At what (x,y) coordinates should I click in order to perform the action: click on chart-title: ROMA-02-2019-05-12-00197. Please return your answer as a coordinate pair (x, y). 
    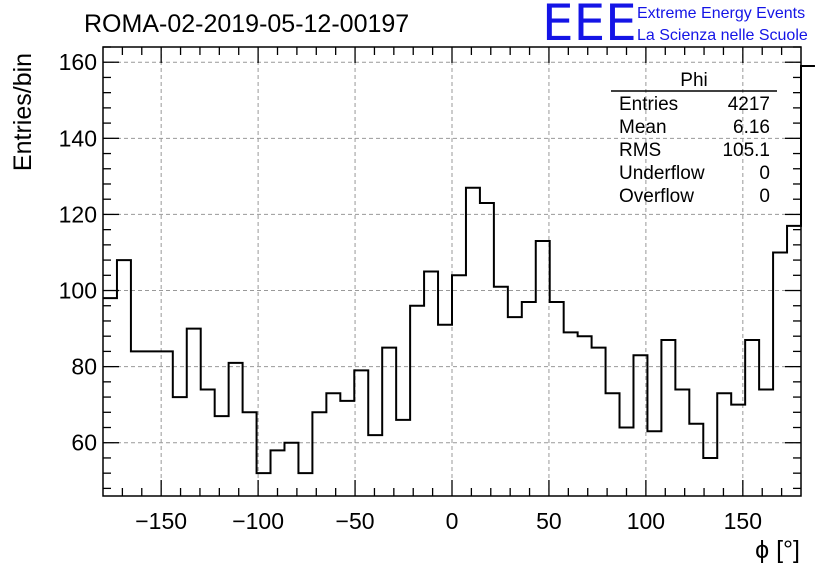
    Looking at the image, I should click on (246, 24).